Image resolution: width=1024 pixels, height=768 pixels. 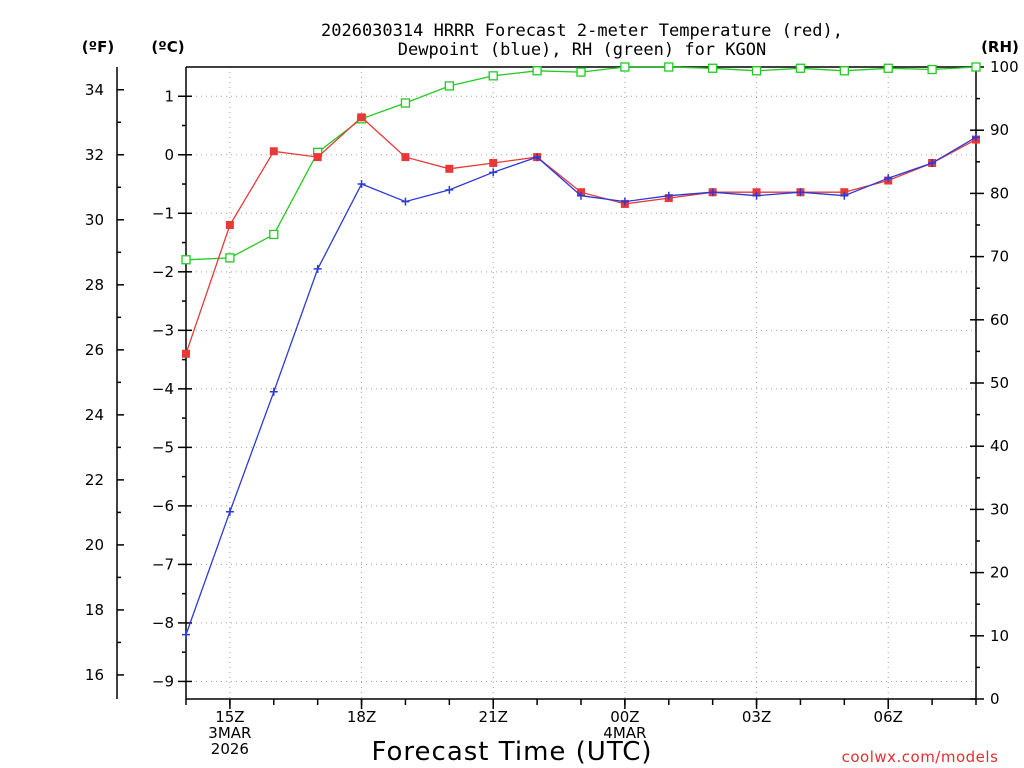 I want to click on fahrenheit-tick-label: 26, so click(x=94, y=350).